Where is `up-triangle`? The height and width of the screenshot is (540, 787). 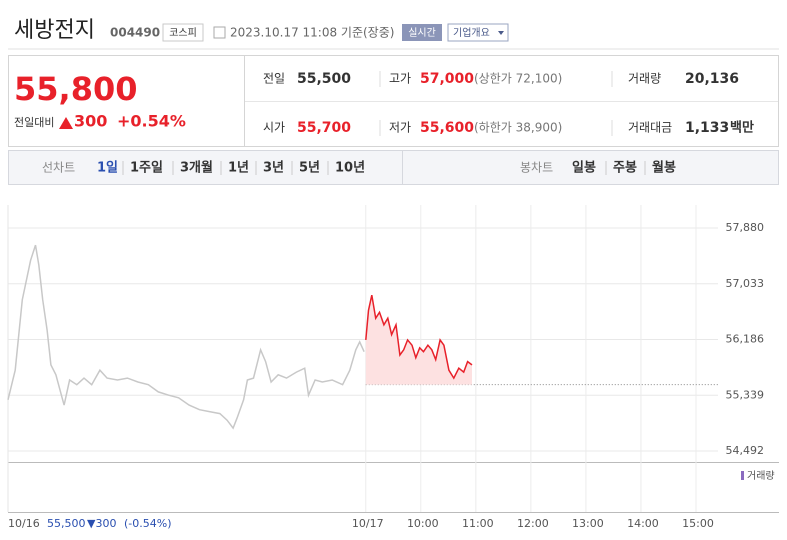 up-triangle is located at coordinates (66, 123).